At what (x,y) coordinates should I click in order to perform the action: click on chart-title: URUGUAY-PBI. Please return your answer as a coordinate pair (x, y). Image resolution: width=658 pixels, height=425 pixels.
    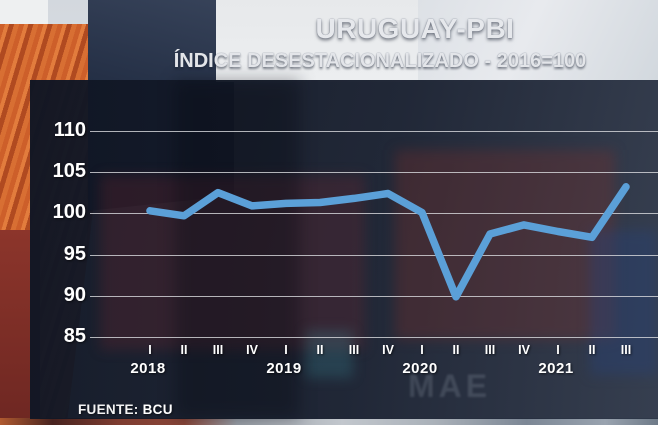
    Looking at the image, I should click on (415, 28).